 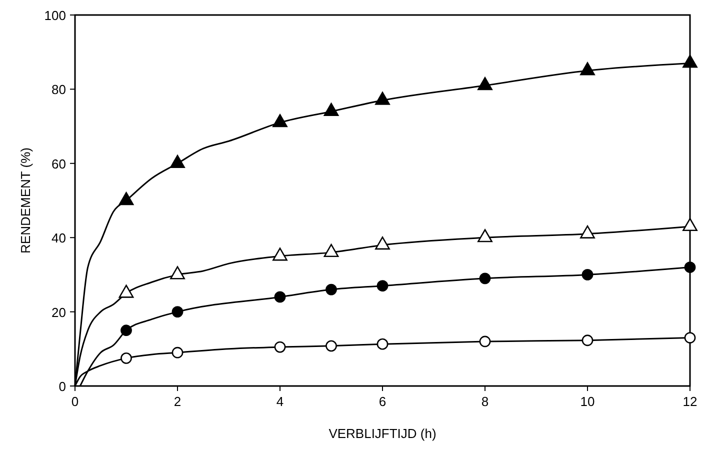 What do you see at coordinates (280, 401) in the screenshot?
I see `x-tick-label: 4` at bounding box center [280, 401].